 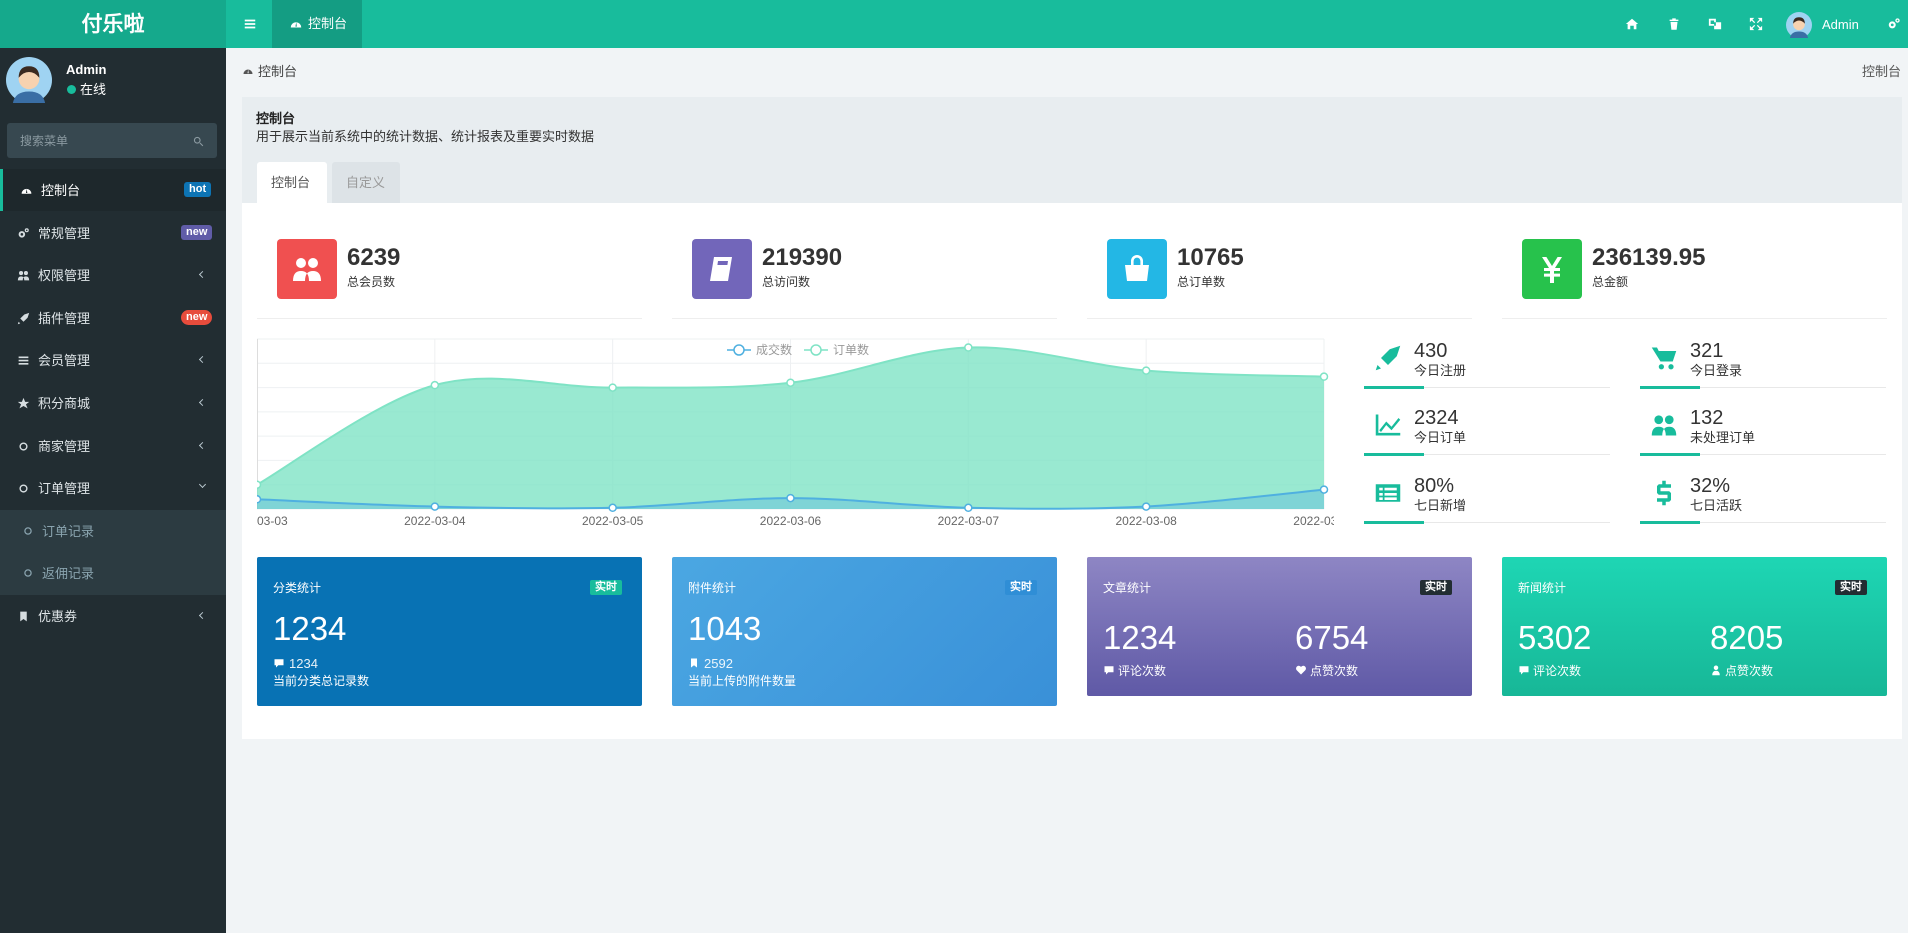 I want to click on chevron-down, so click(x=202, y=485).